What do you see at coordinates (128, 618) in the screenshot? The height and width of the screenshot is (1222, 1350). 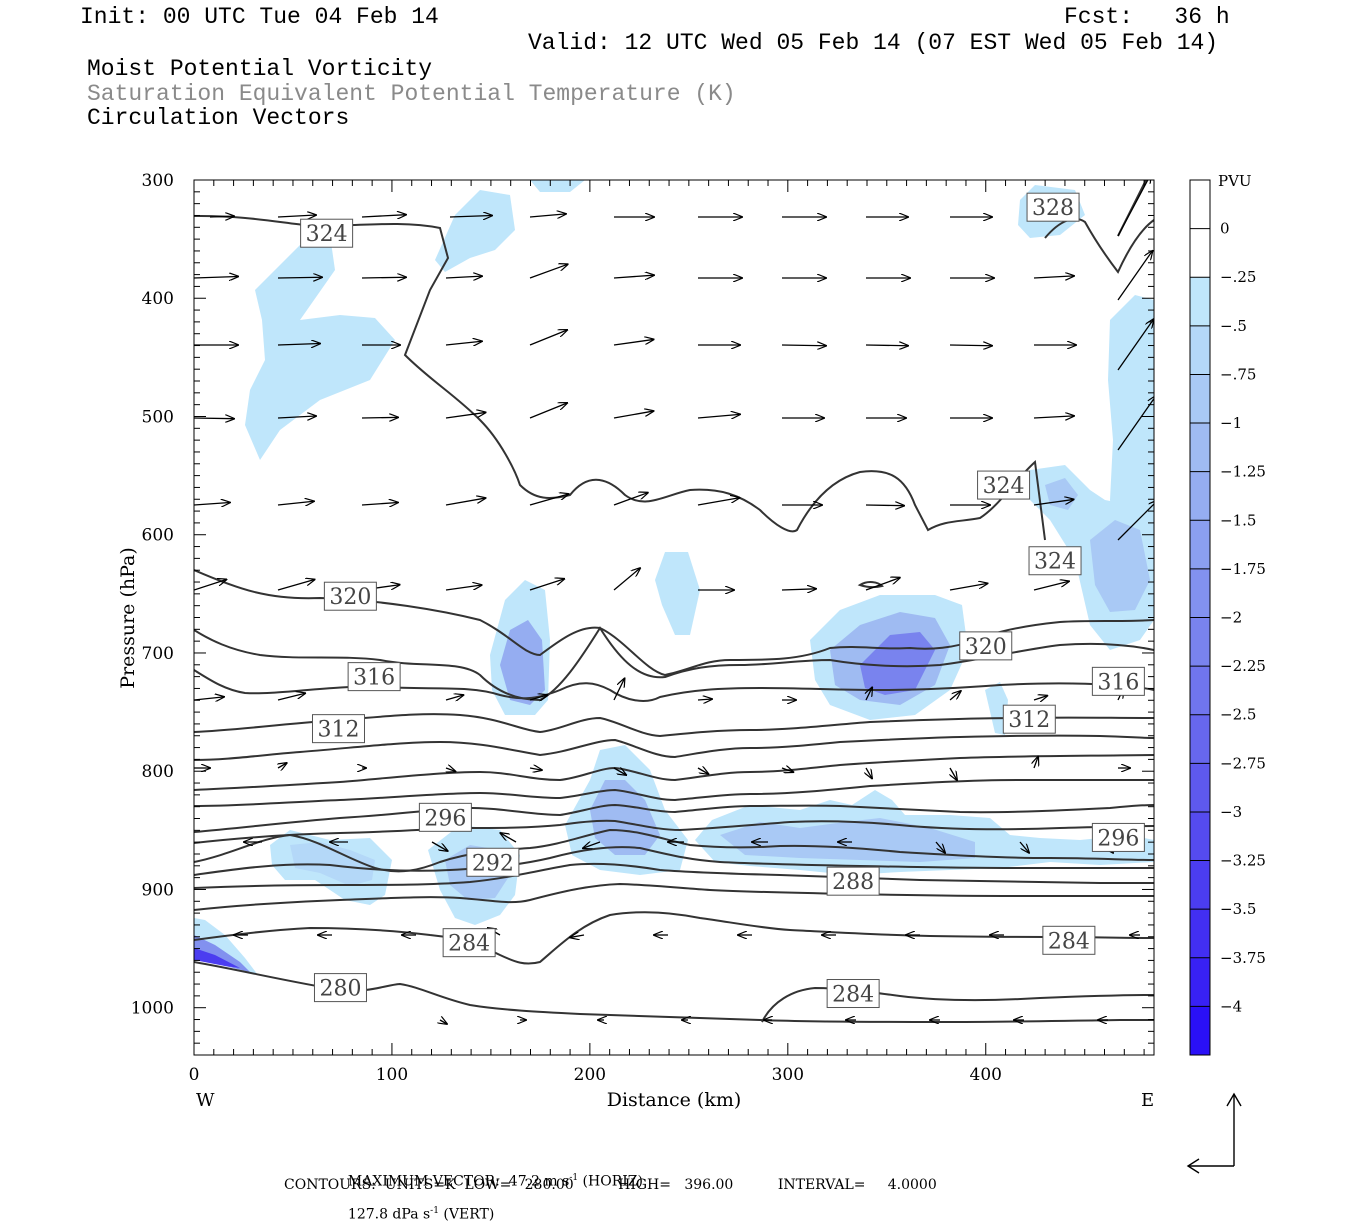 I see `y-axis-label: Pressure (hPa)` at bounding box center [128, 618].